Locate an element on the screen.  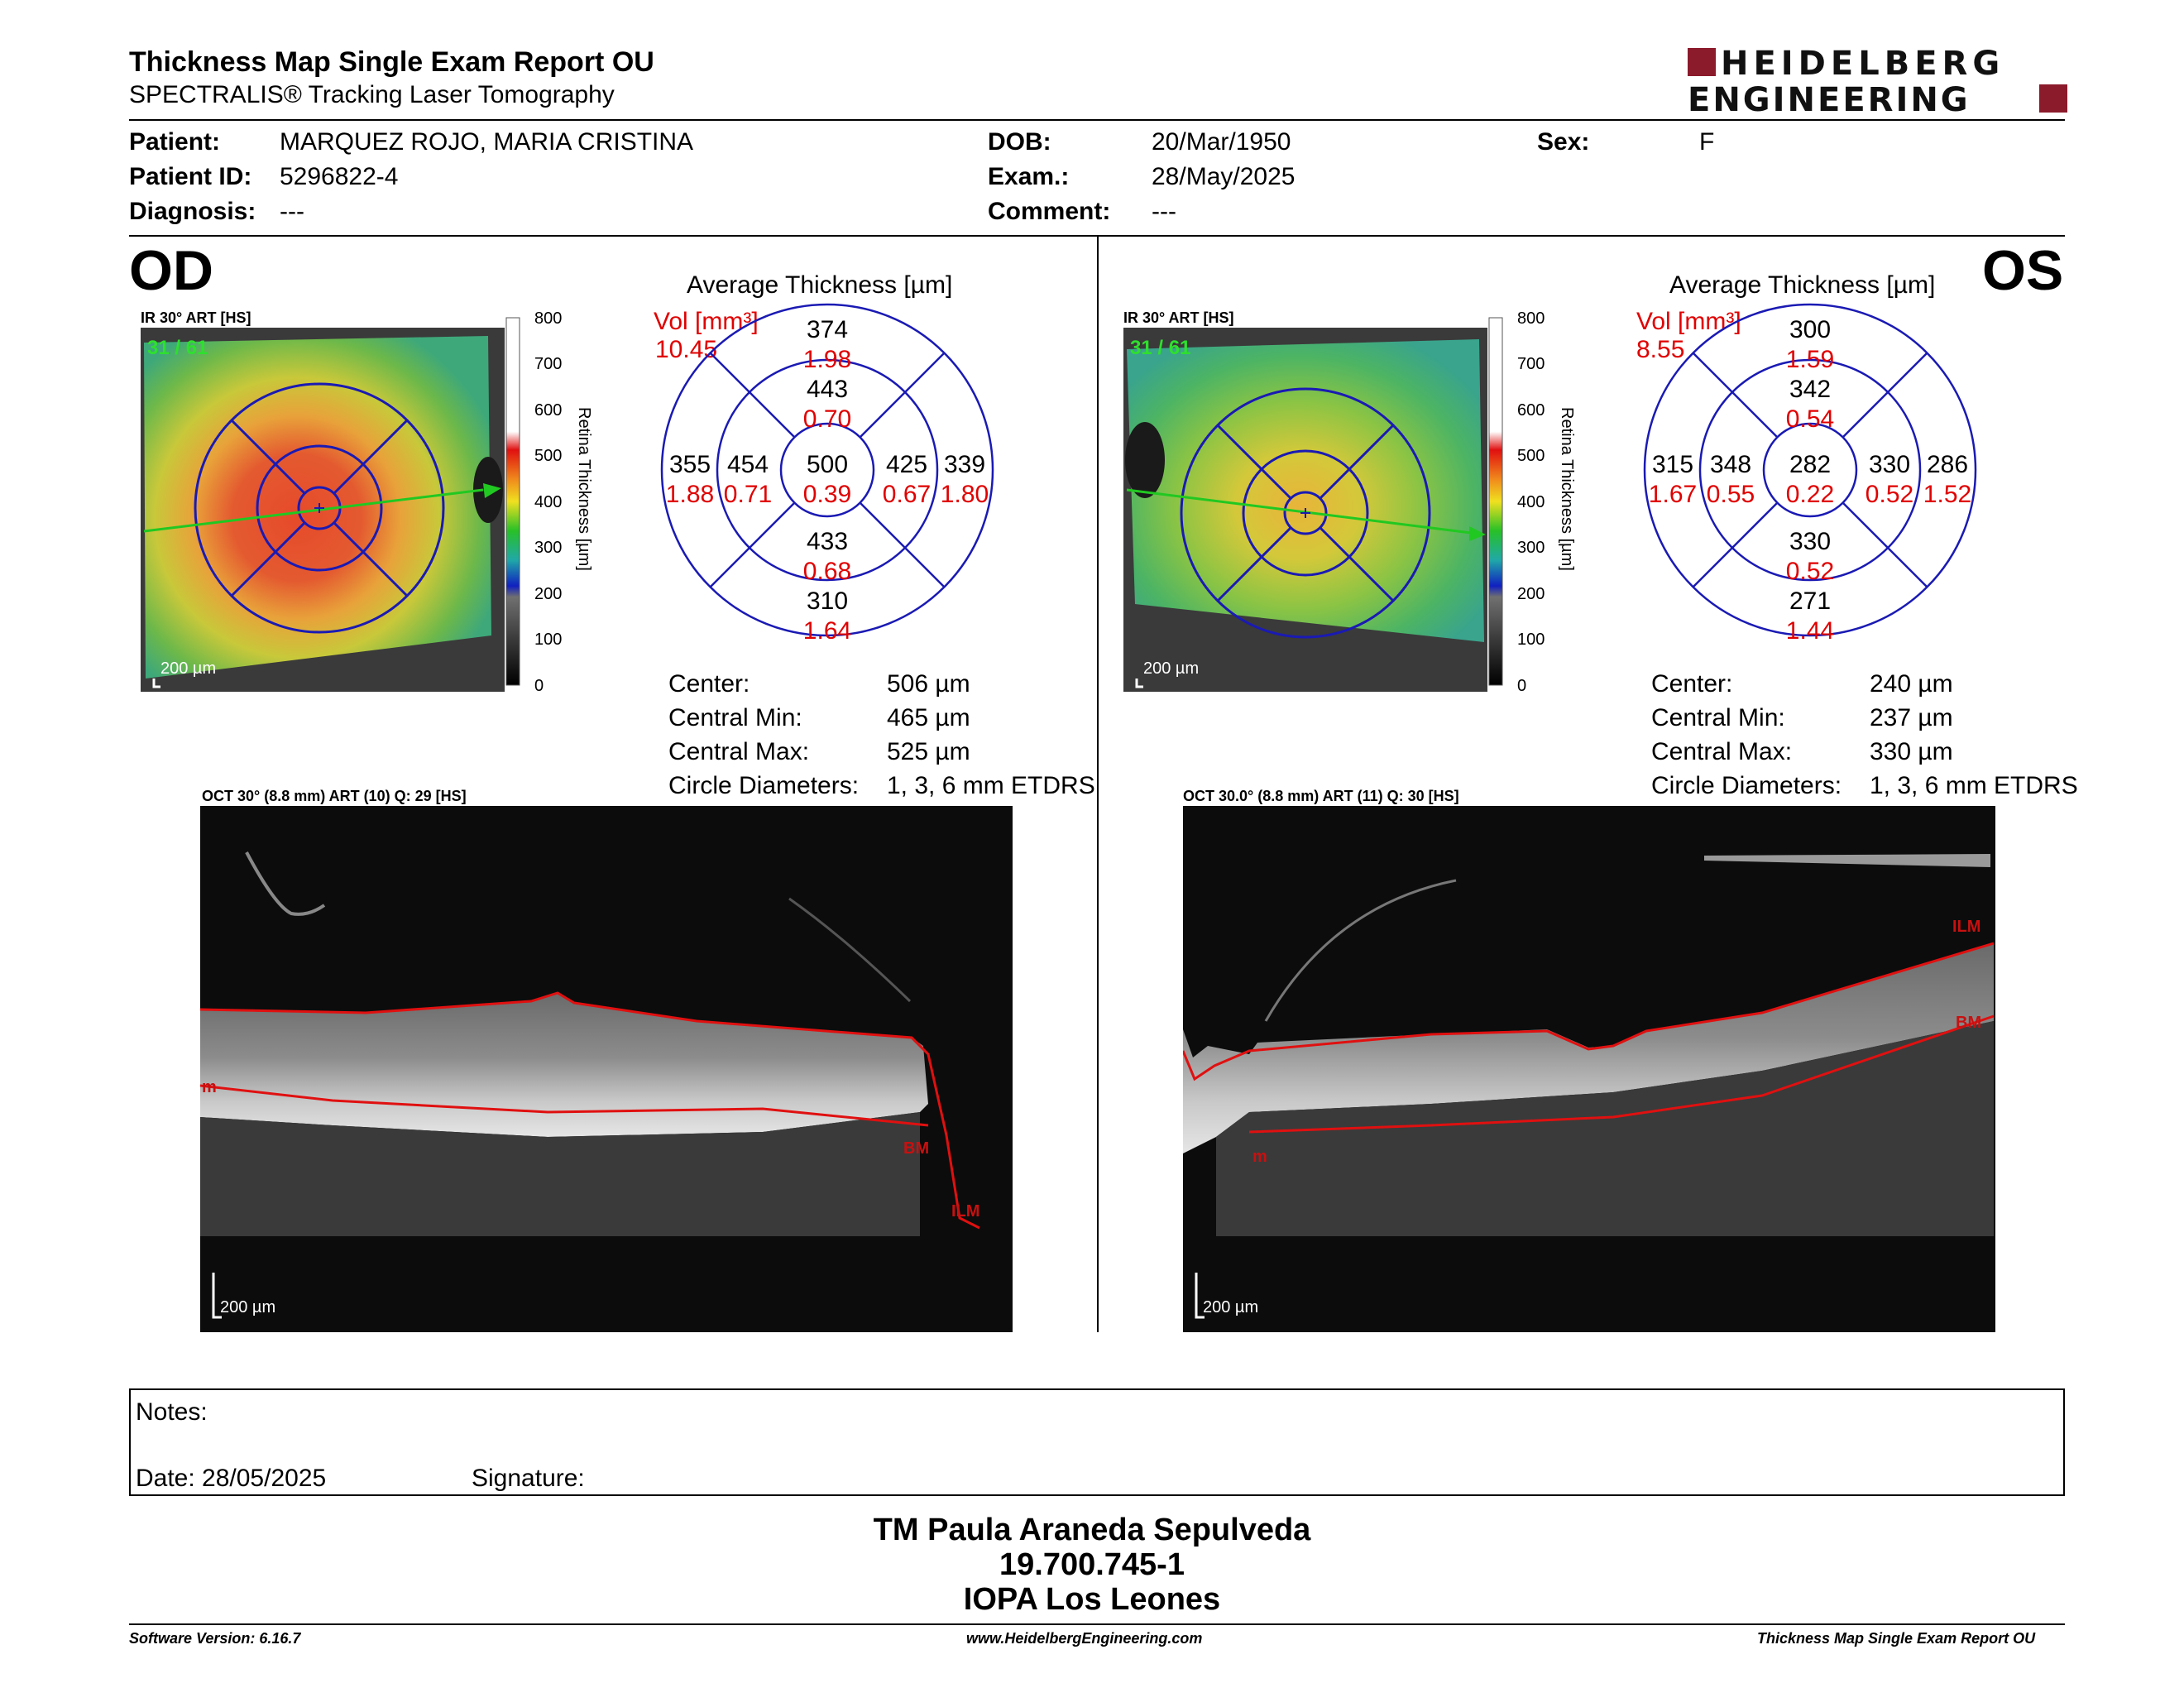
os-inner-sup-thickness: 342 is located at coordinates (1810, 389).